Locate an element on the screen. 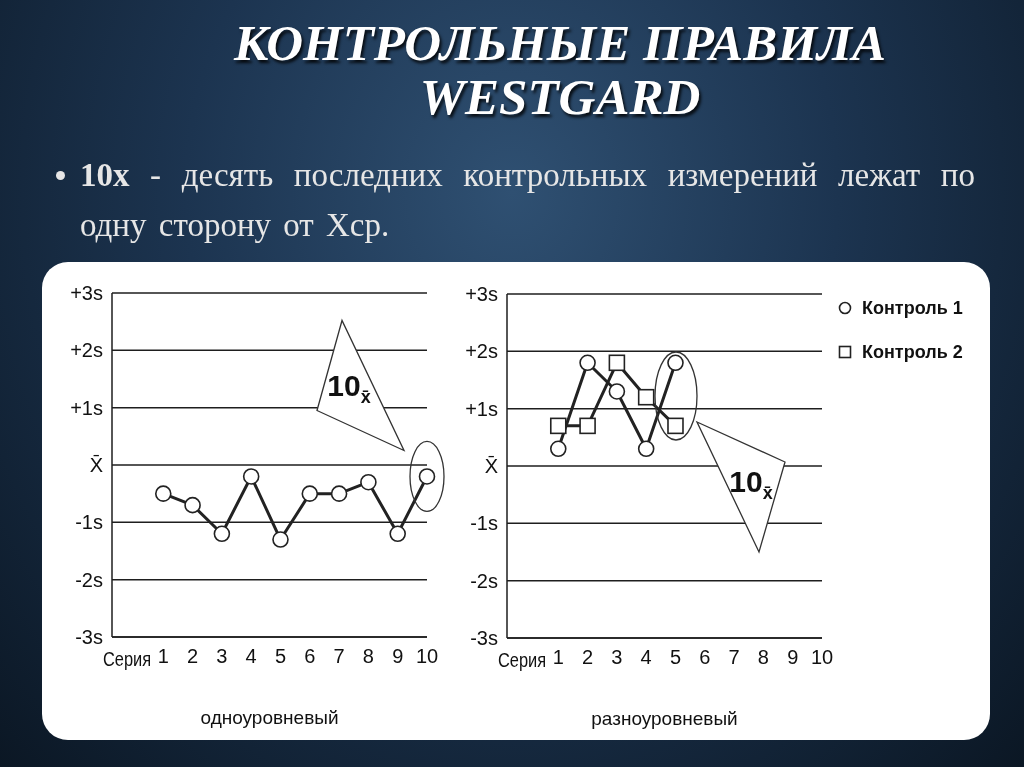 The height and width of the screenshot is (767, 1024). legend-label: Контроль 1 is located at coordinates (912, 308).